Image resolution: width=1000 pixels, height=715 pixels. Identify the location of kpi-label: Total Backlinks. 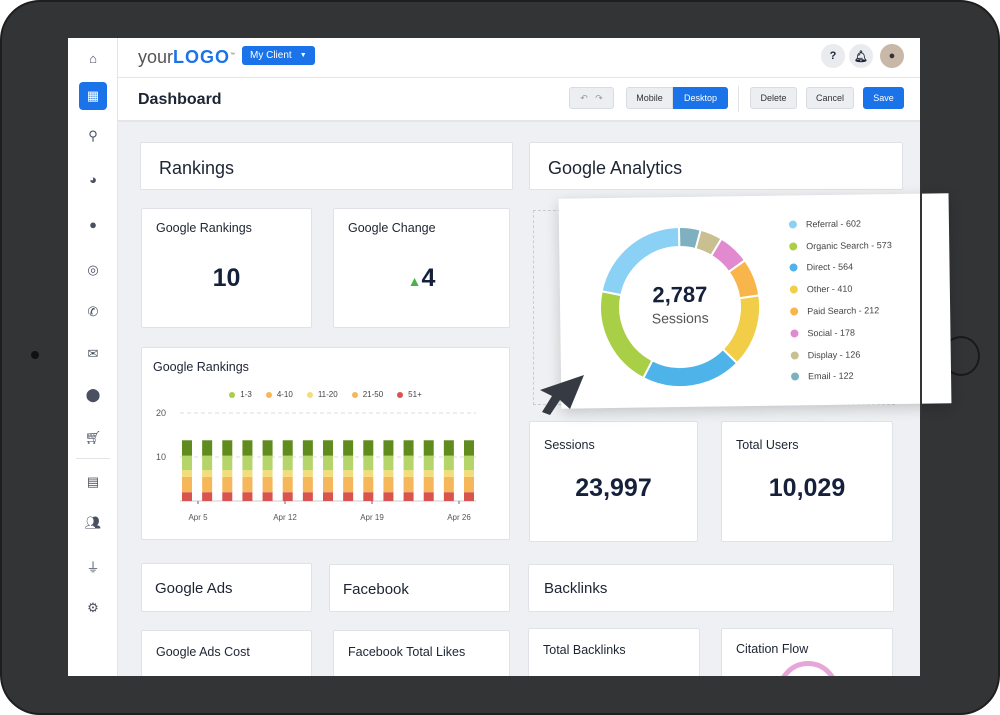
(584, 650).